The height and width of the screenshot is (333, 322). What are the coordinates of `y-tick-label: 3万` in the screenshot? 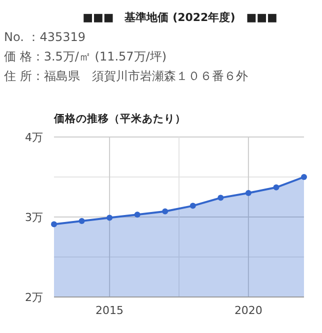 It's located at (34, 217).